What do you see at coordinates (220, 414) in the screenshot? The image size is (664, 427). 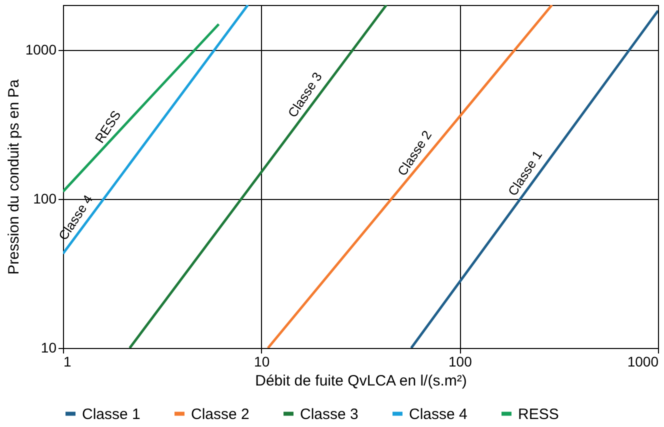 I see `legend-label: Classe 2` at bounding box center [220, 414].